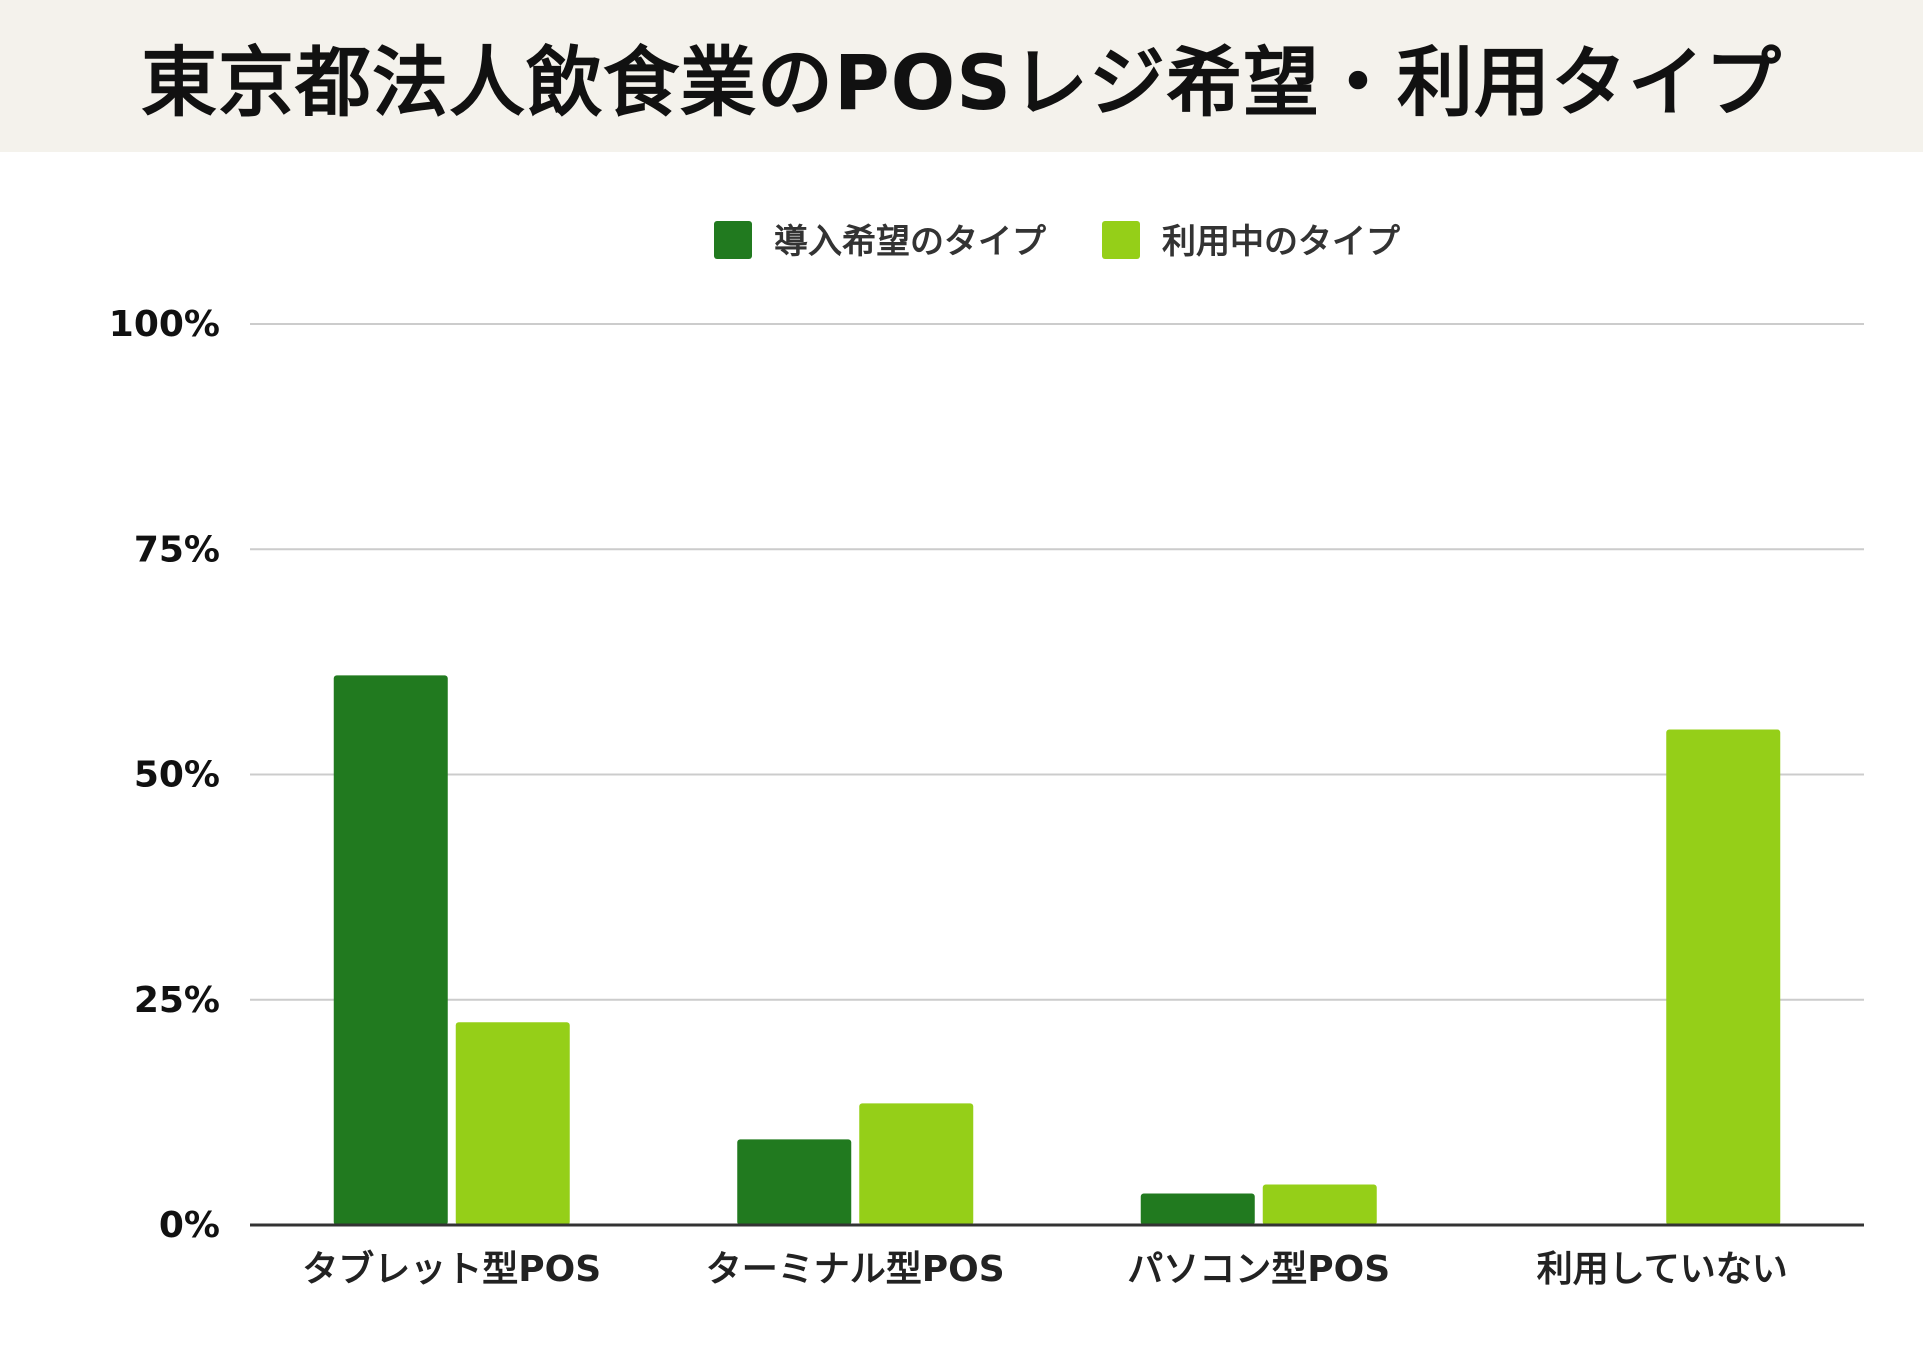  Describe the element at coordinates (1057, 241) in the screenshot. I see `legend: 導入希望のタイプ 利用中のタイプ` at that location.